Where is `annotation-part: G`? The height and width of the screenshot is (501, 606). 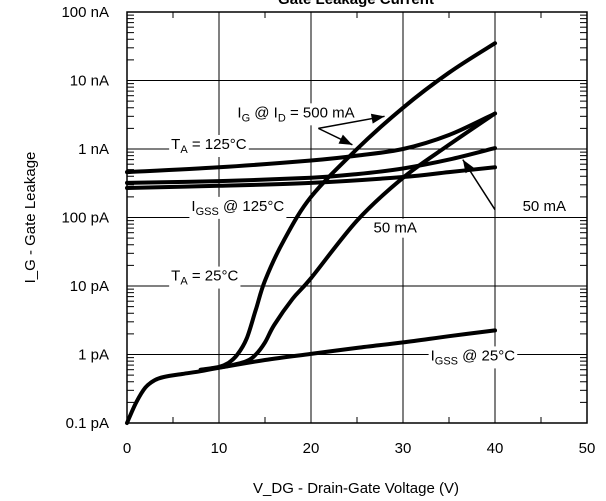
annotation-part: G is located at coordinates (246, 118).